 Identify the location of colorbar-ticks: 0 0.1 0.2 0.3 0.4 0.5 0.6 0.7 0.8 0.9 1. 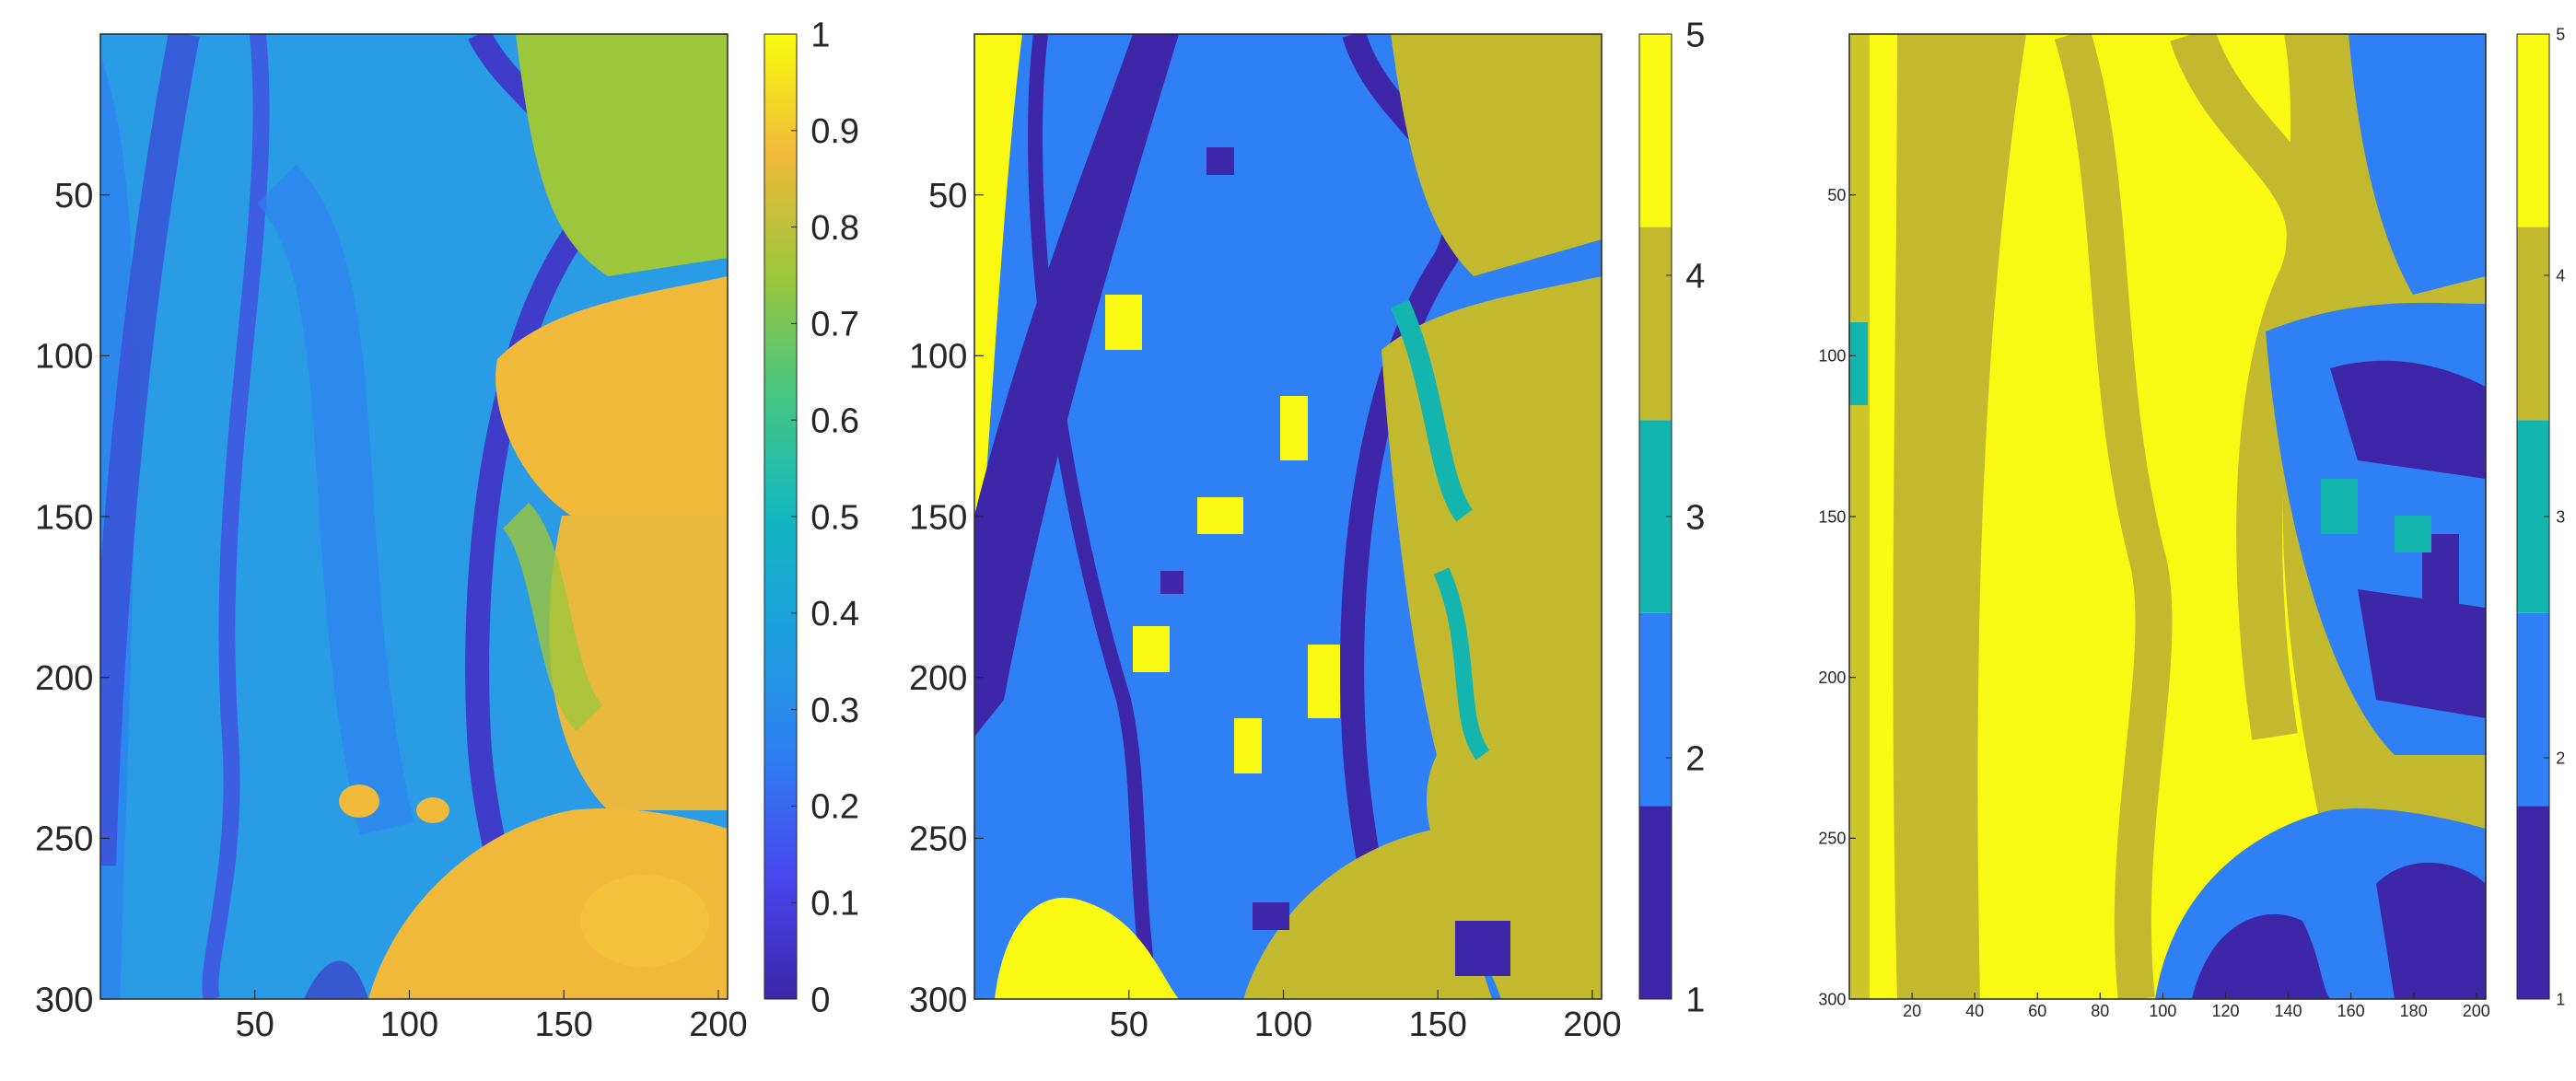
(825, 517).